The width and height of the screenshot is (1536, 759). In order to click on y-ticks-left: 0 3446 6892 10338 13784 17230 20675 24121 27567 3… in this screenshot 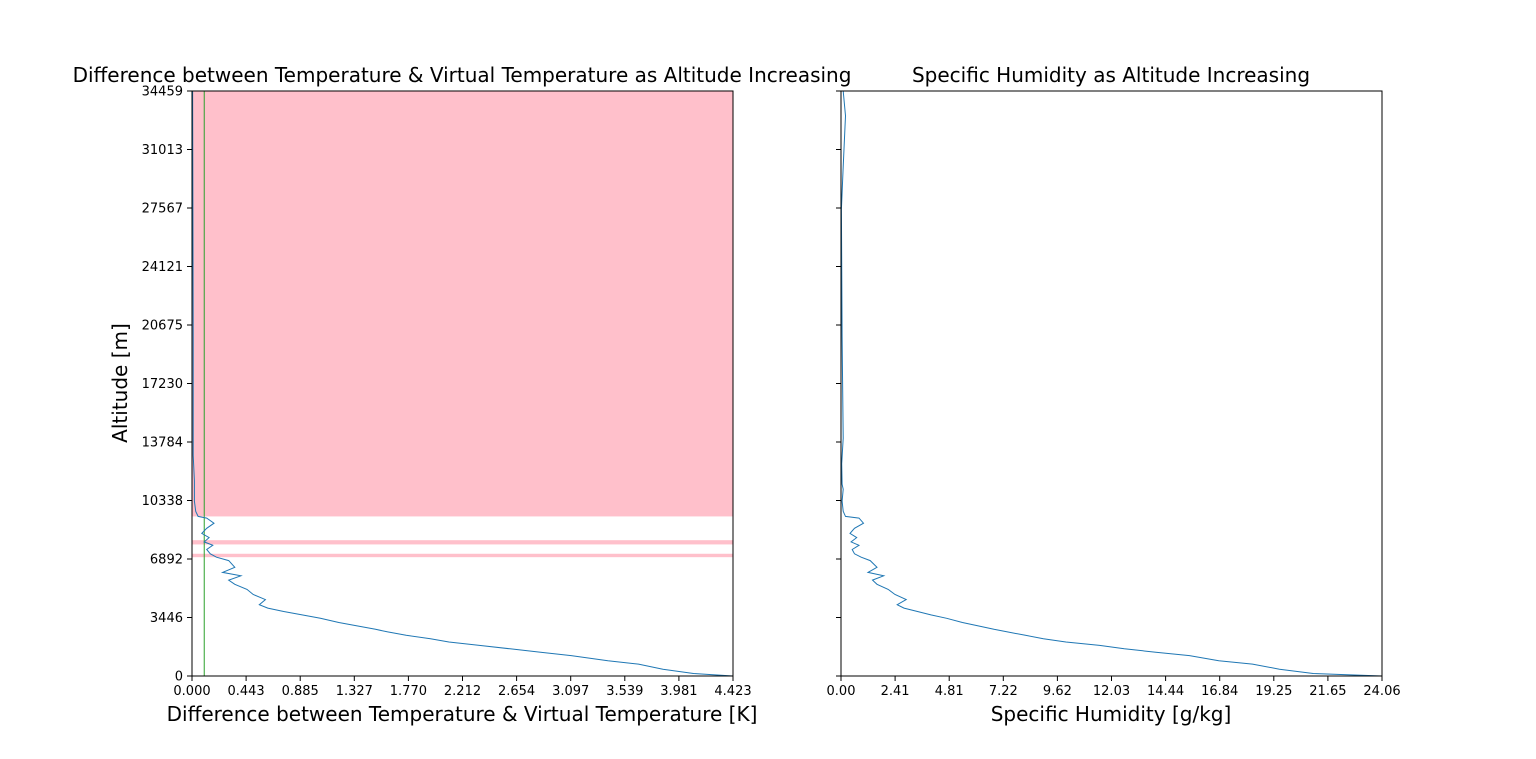, I will do `click(167, 385)`.